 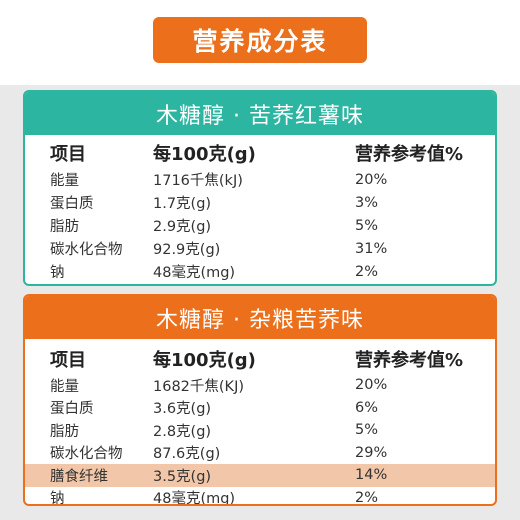 I want to click on table-row: 碳水化合物 92.9克(g) 31%, so click(x=260, y=248).